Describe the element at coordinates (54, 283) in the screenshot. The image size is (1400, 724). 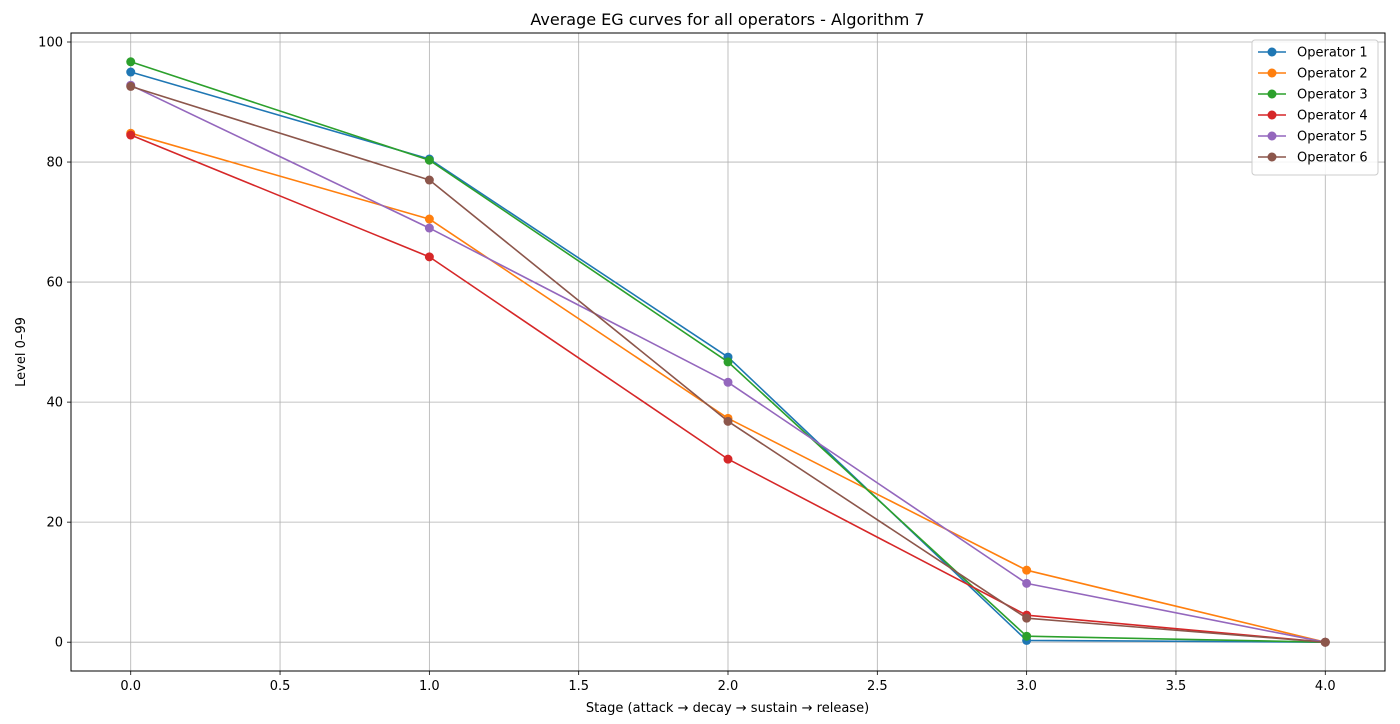
I see `y-tick-label: 60` at that location.